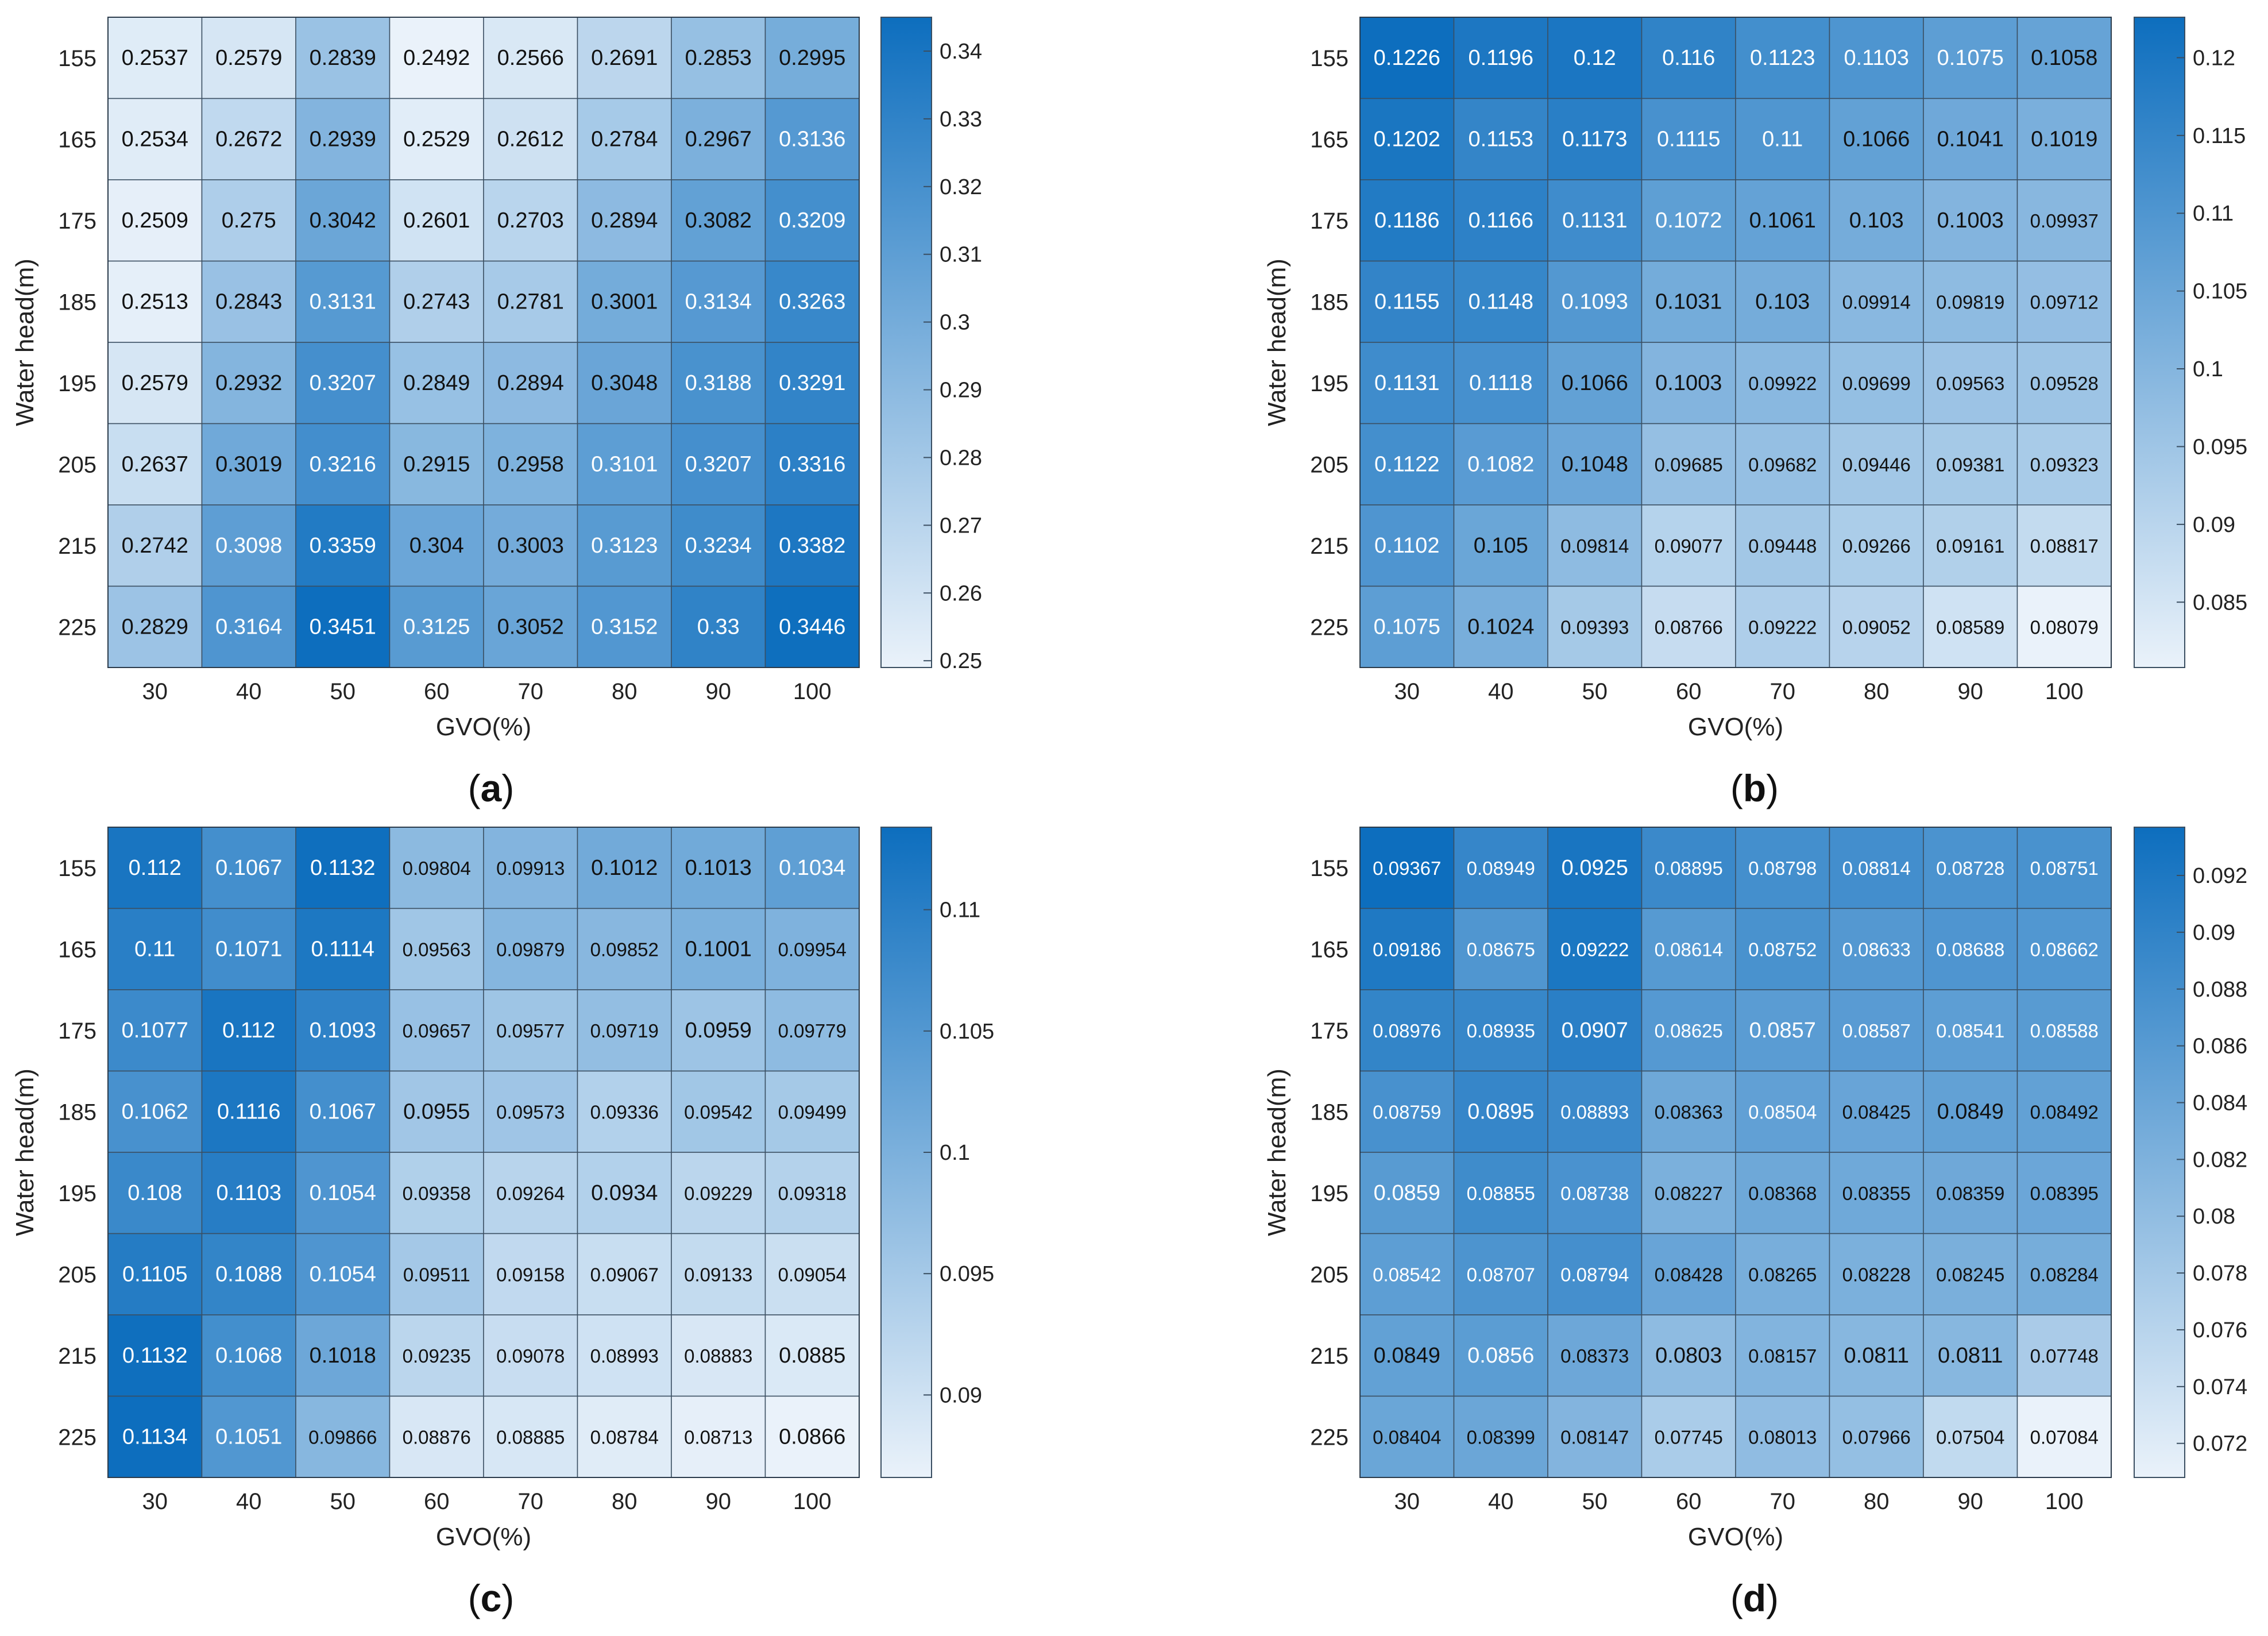 The image size is (2268, 1636). I want to click on x-tick-label: 40, so click(1501, 1501).